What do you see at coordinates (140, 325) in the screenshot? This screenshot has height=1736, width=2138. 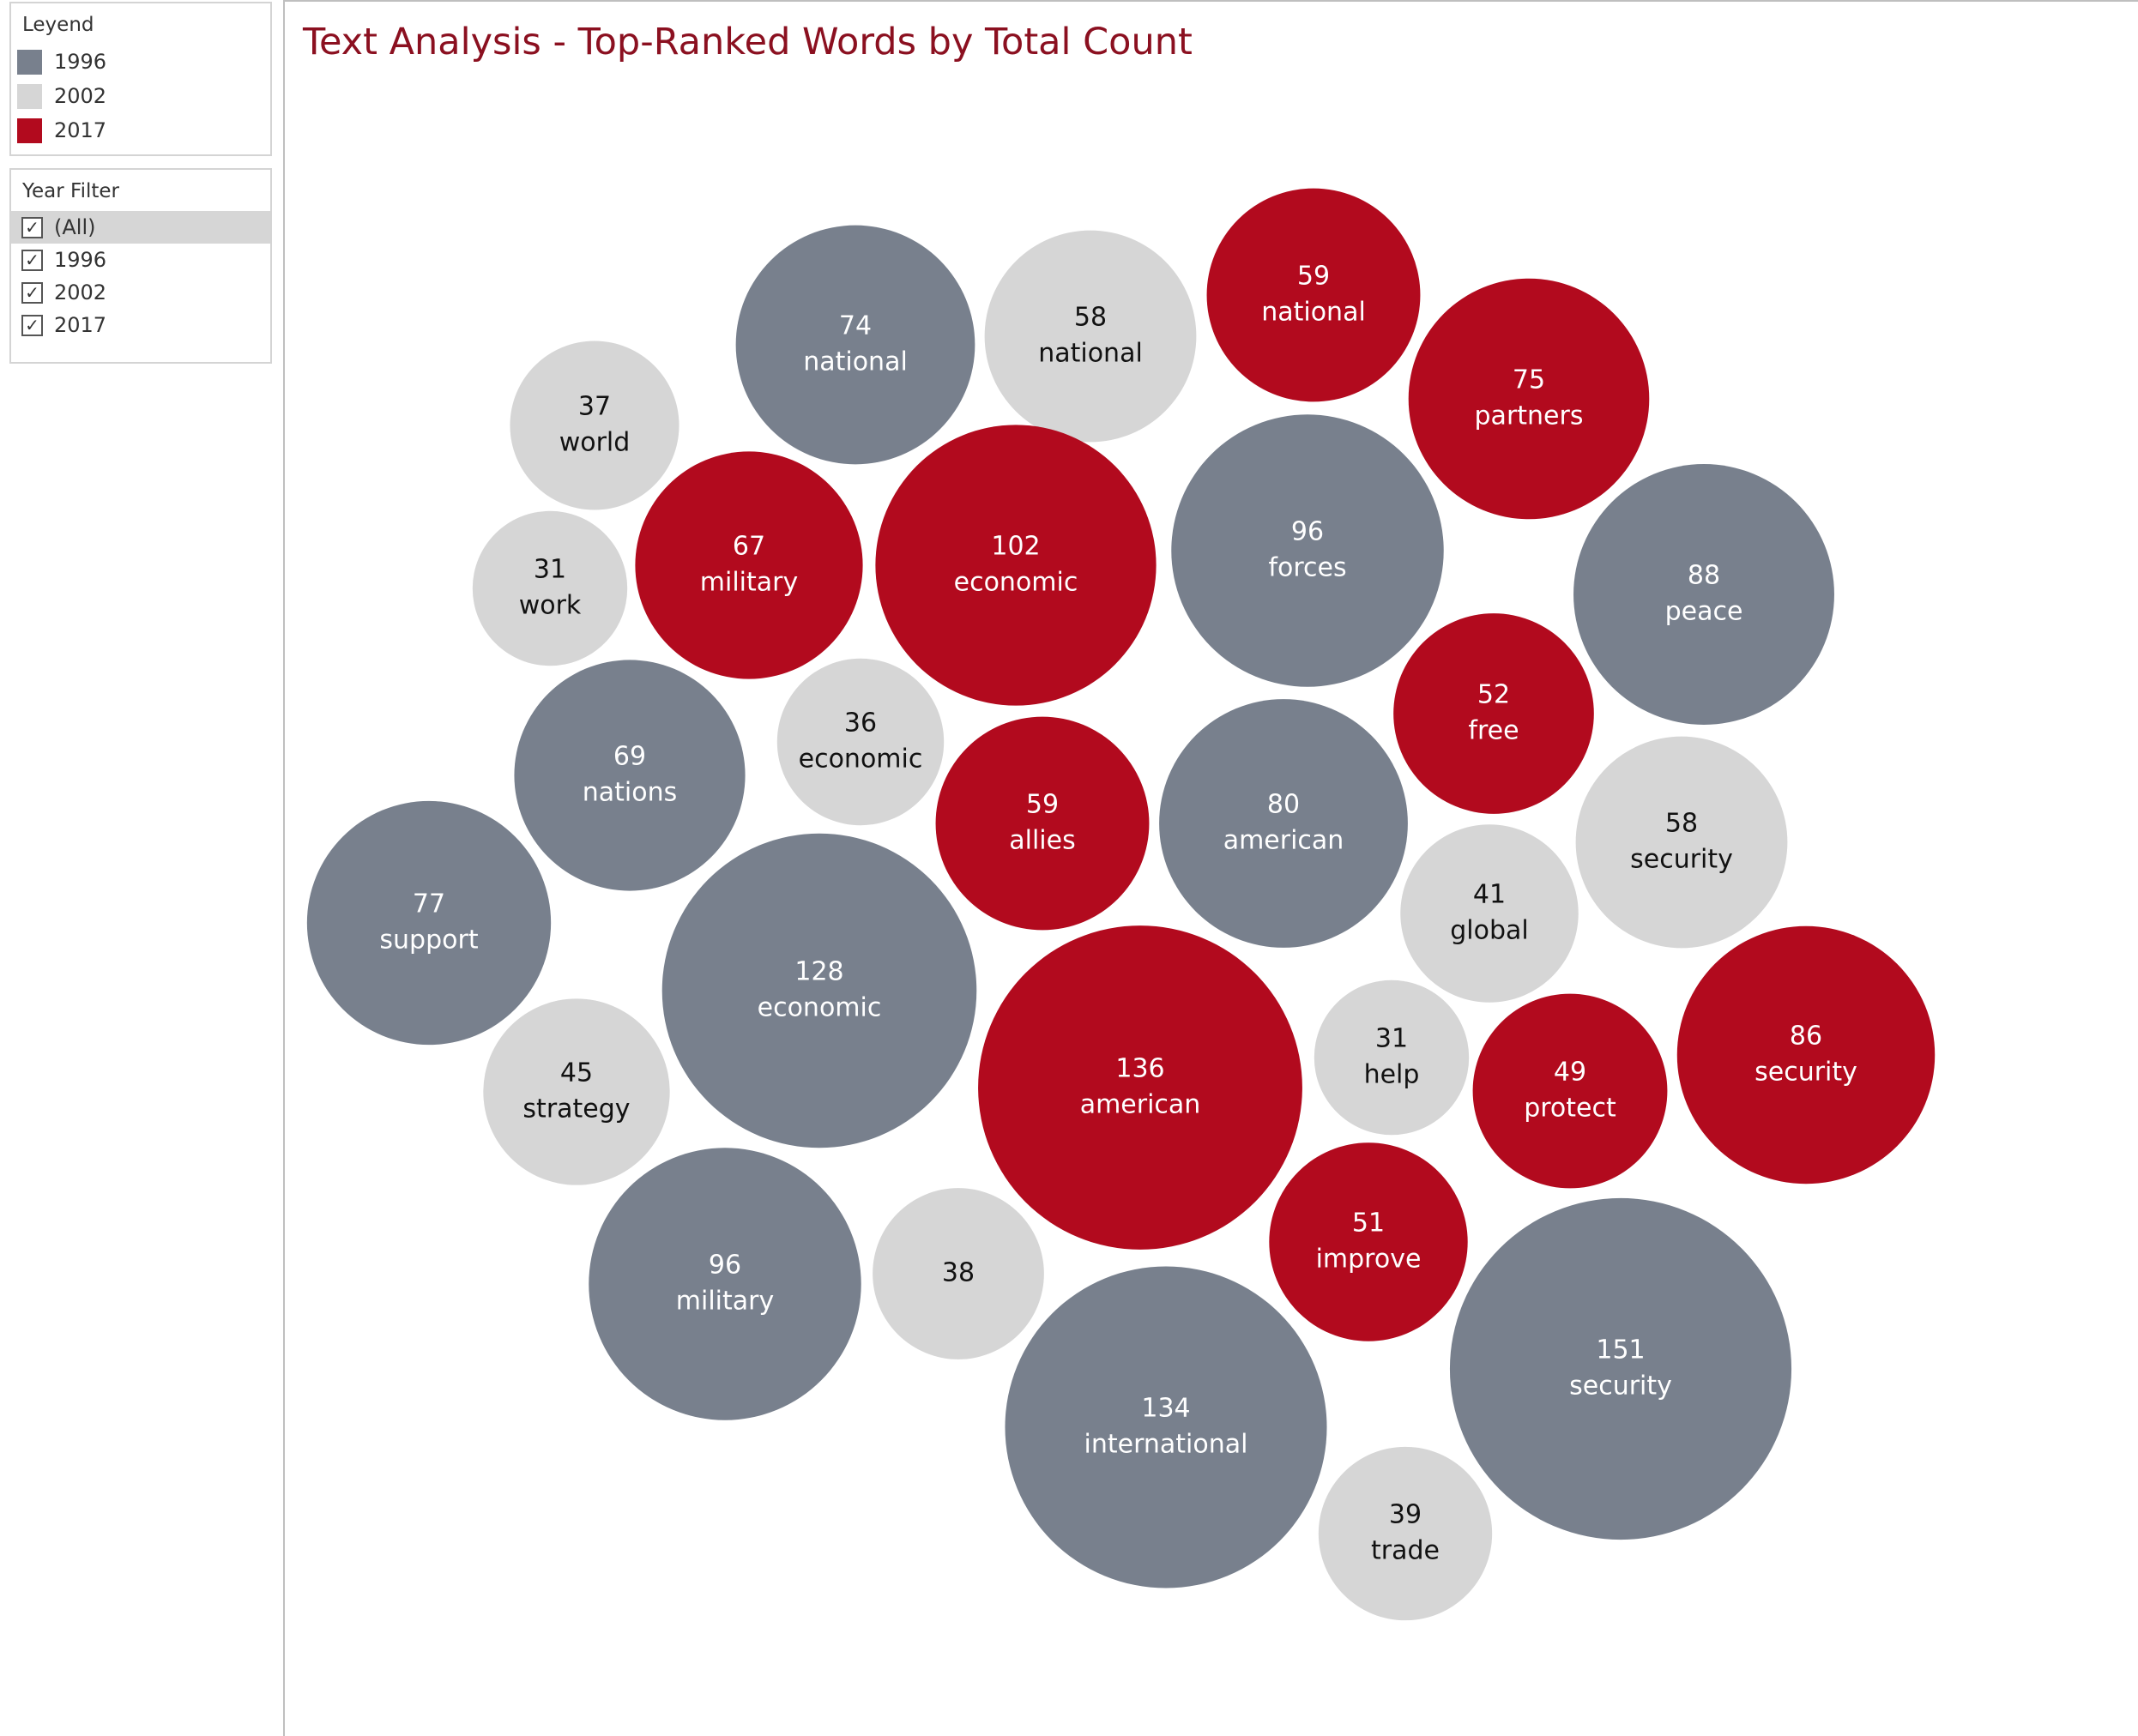 I see `filter-option-2017: ✓ 2017` at bounding box center [140, 325].